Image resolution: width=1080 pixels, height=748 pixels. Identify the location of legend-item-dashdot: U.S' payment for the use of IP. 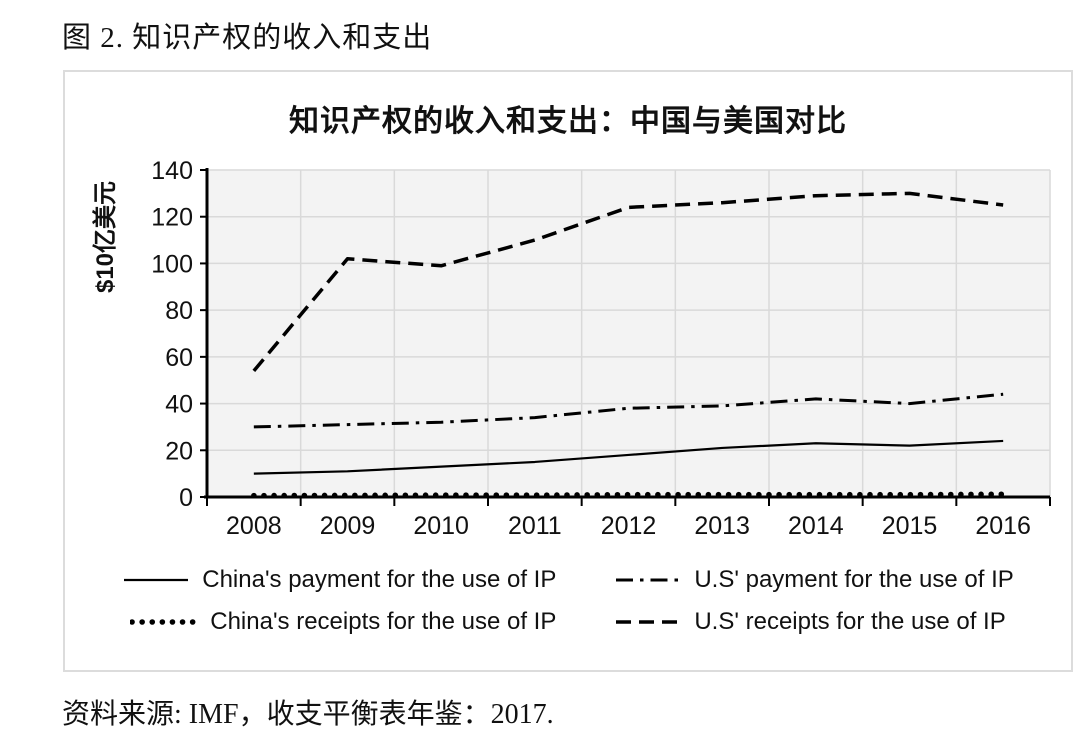
(814, 580).